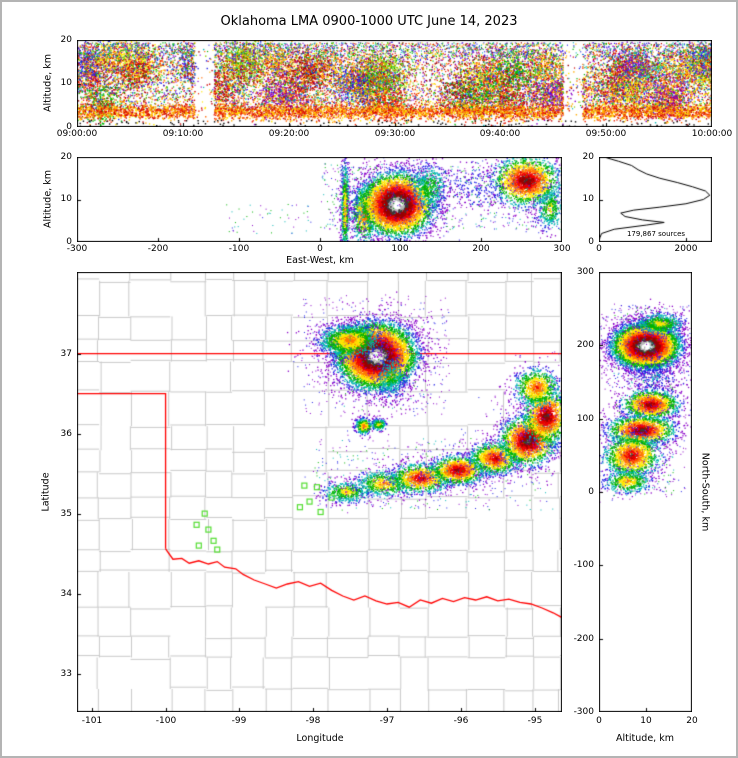 Image resolution: width=738 pixels, height=758 pixels. I want to click on ew-xtick-label: 100, so click(400, 249).